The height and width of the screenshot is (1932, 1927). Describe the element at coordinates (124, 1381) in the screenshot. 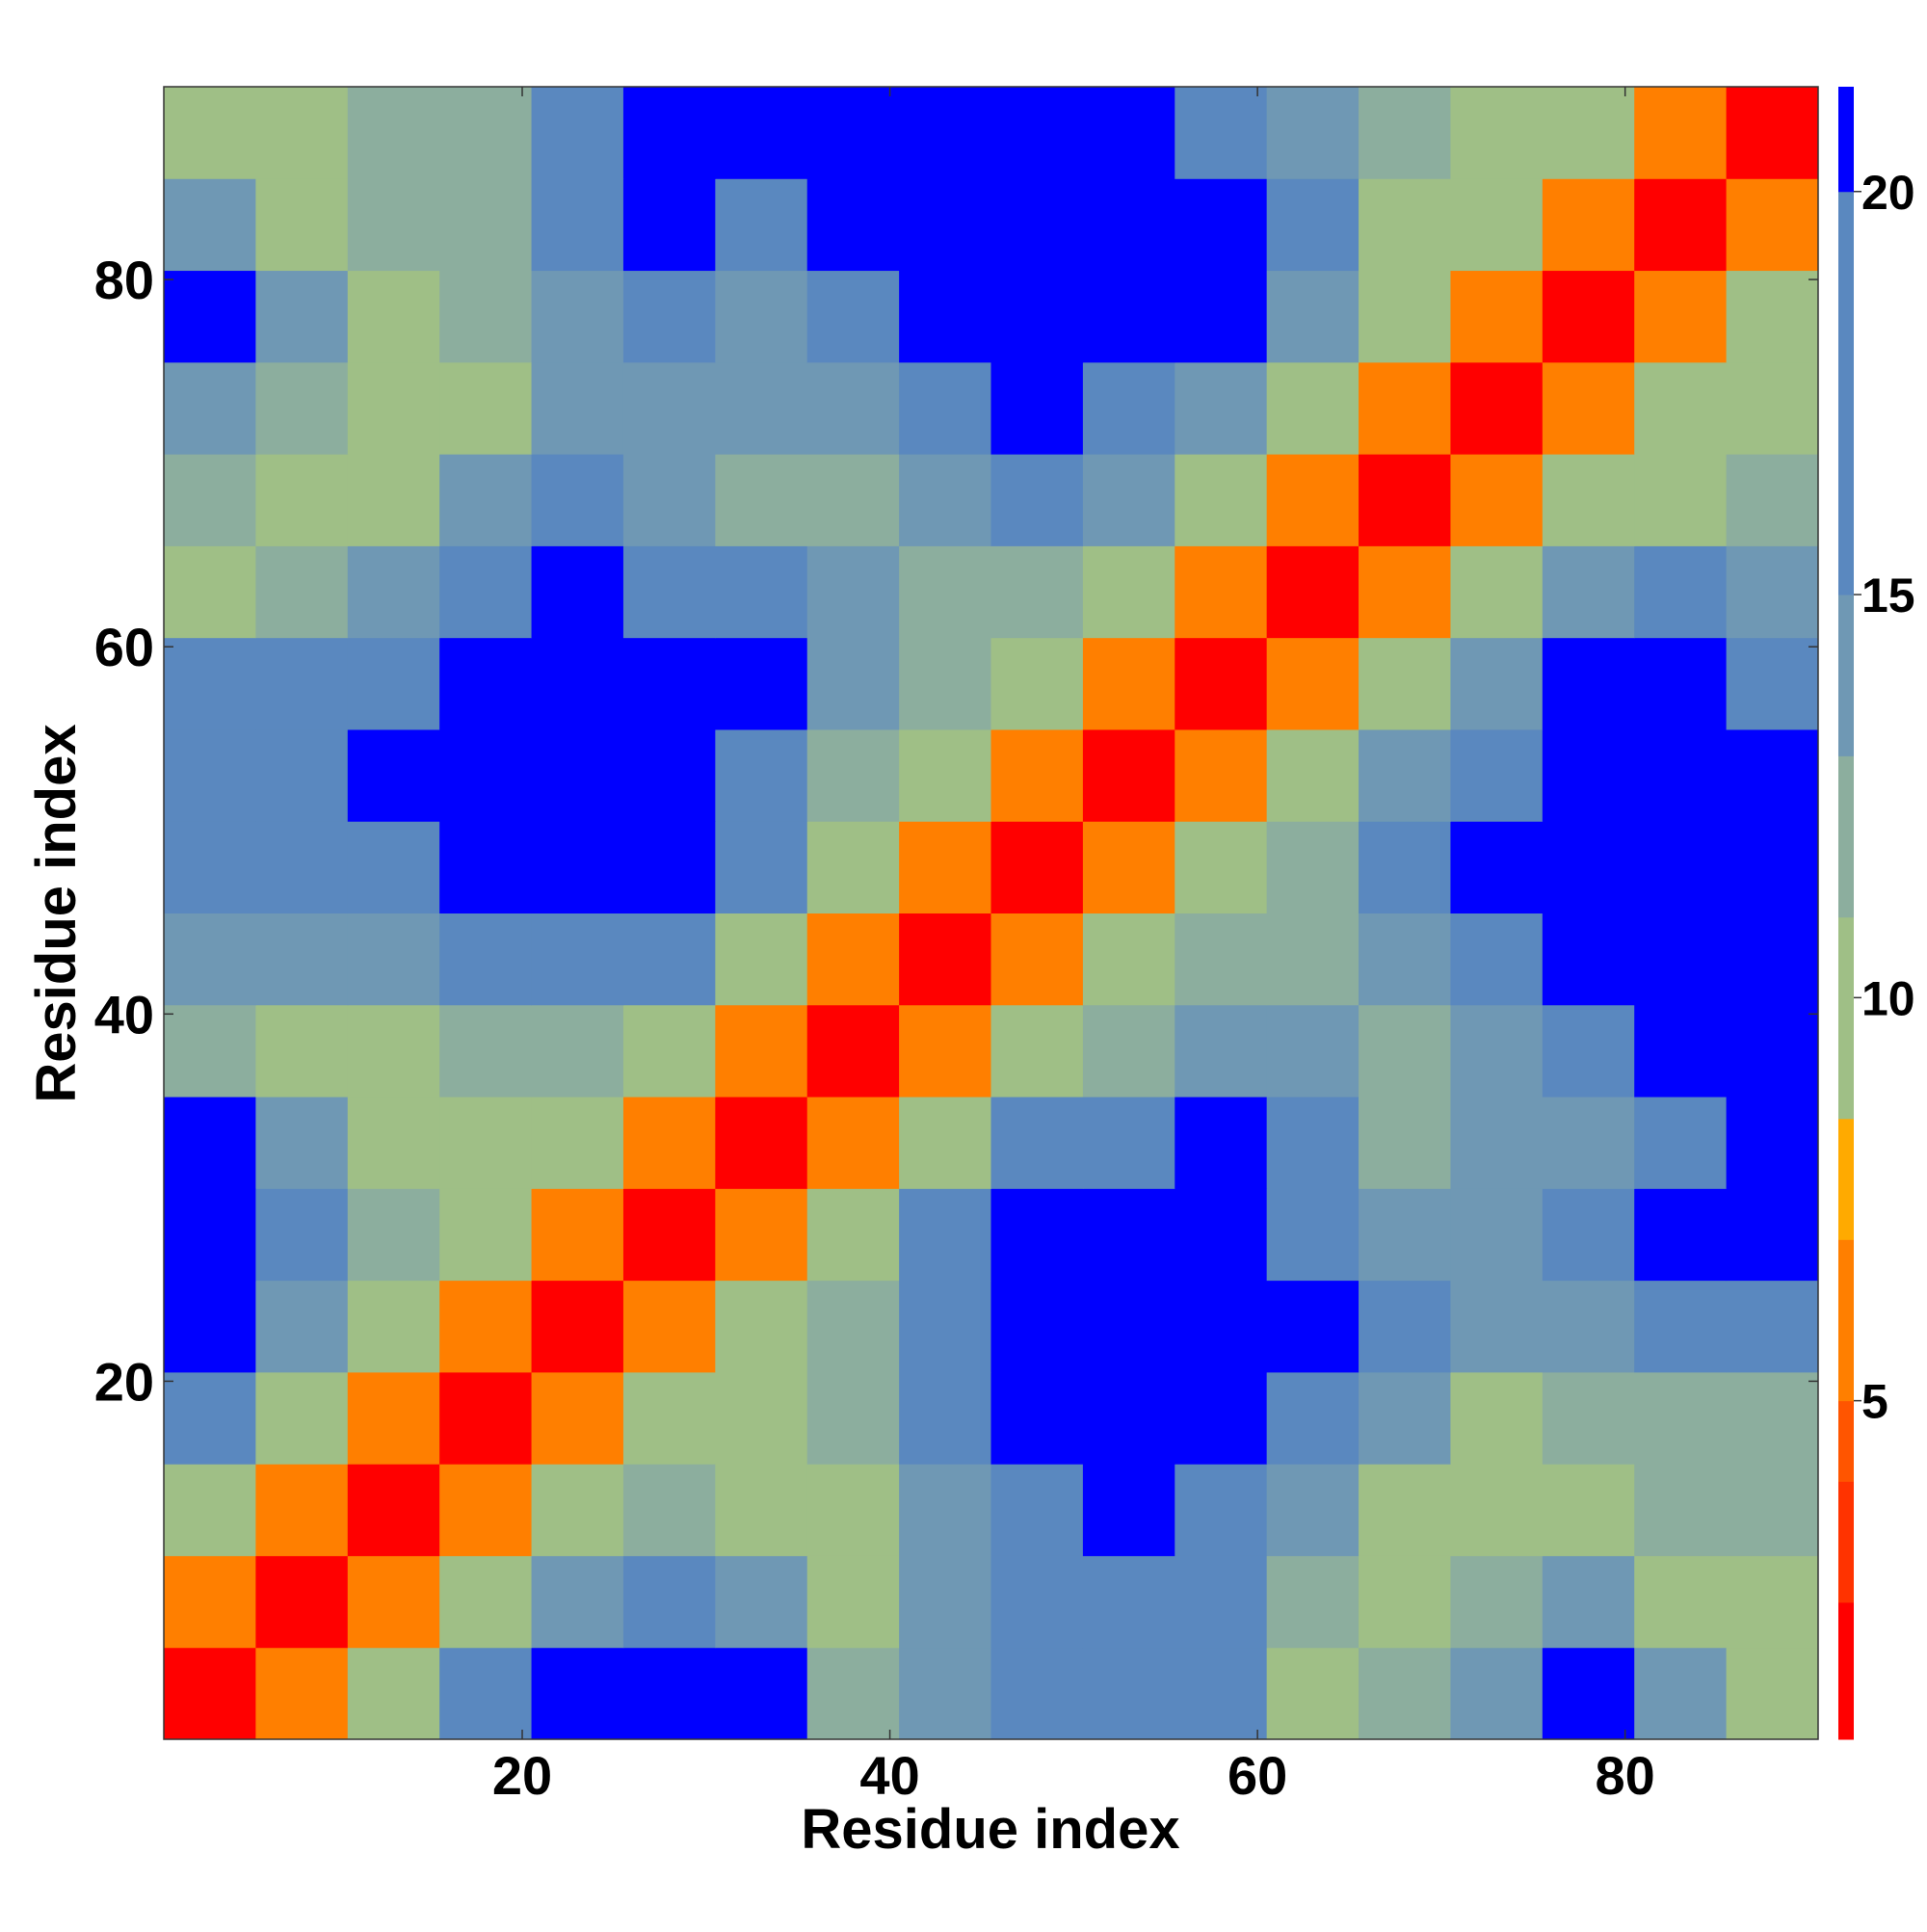

I see `y-tick-label: 20` at that location.